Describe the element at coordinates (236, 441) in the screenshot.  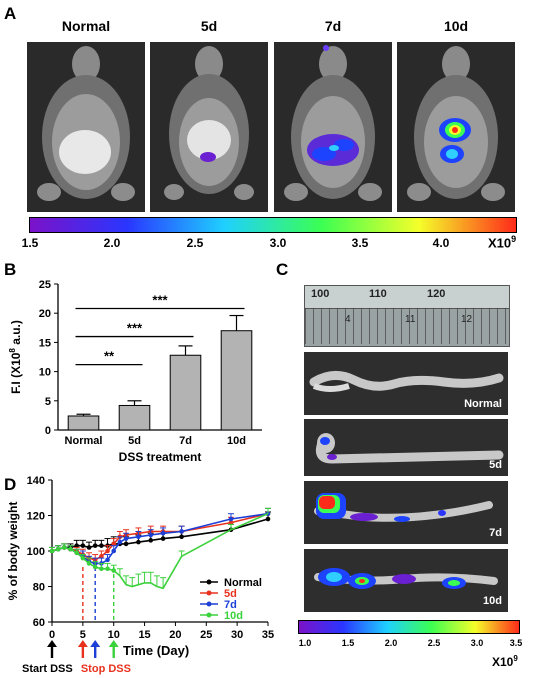
I see `x-tick-label-b: 10d` at that location.